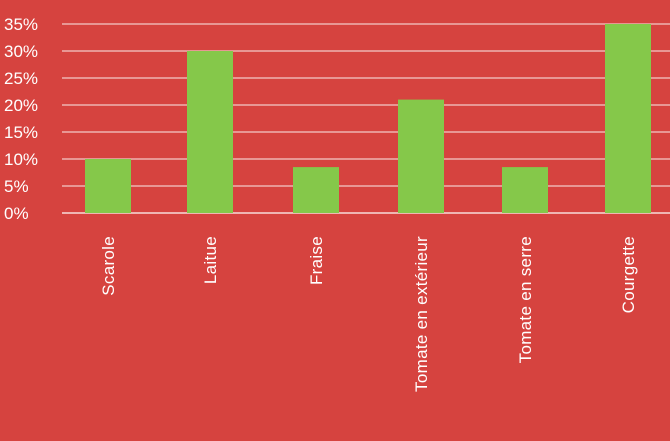 This screenshot has height=441, width=670. What do you see at coordinates (21, 132) in the screenshot?
I see `y-tick-label: 15%` at bounding box center [21, 132].